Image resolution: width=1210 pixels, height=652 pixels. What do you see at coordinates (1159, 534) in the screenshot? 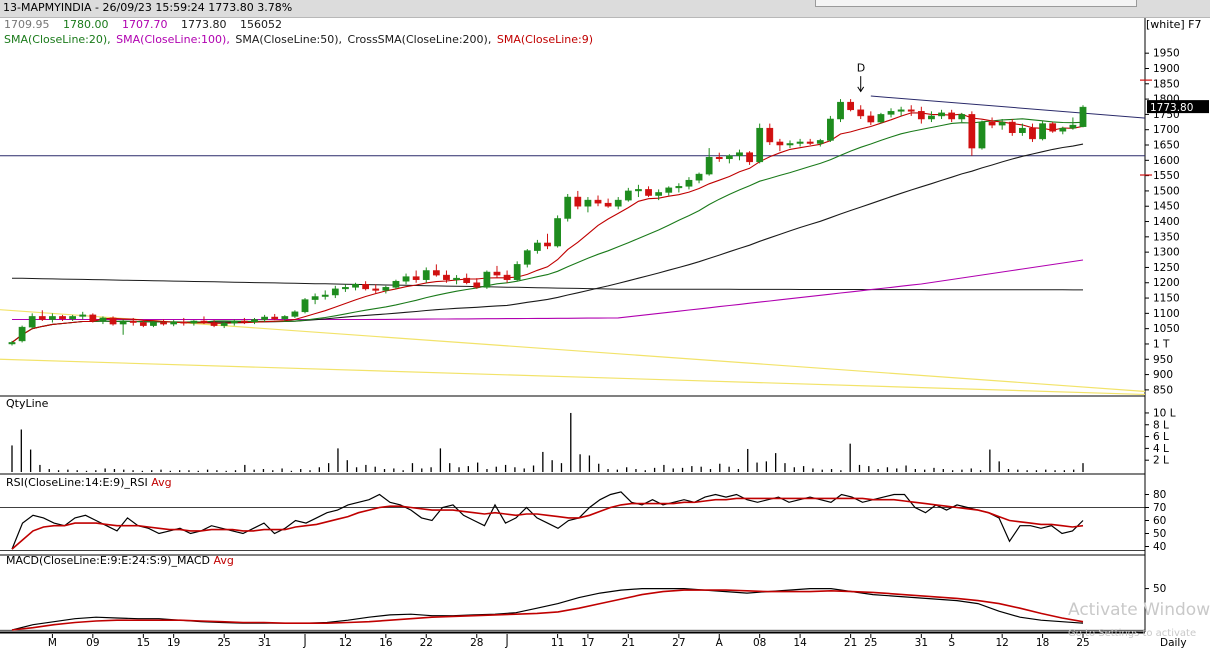
I see `rsi-tick-label: 50` at bounding box center [1159, 534].